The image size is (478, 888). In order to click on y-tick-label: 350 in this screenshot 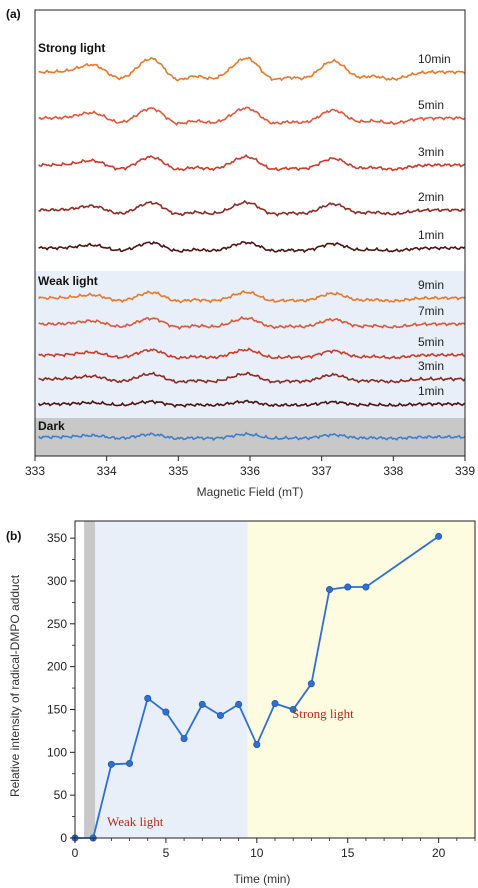, I will do `click(57, 538)`.